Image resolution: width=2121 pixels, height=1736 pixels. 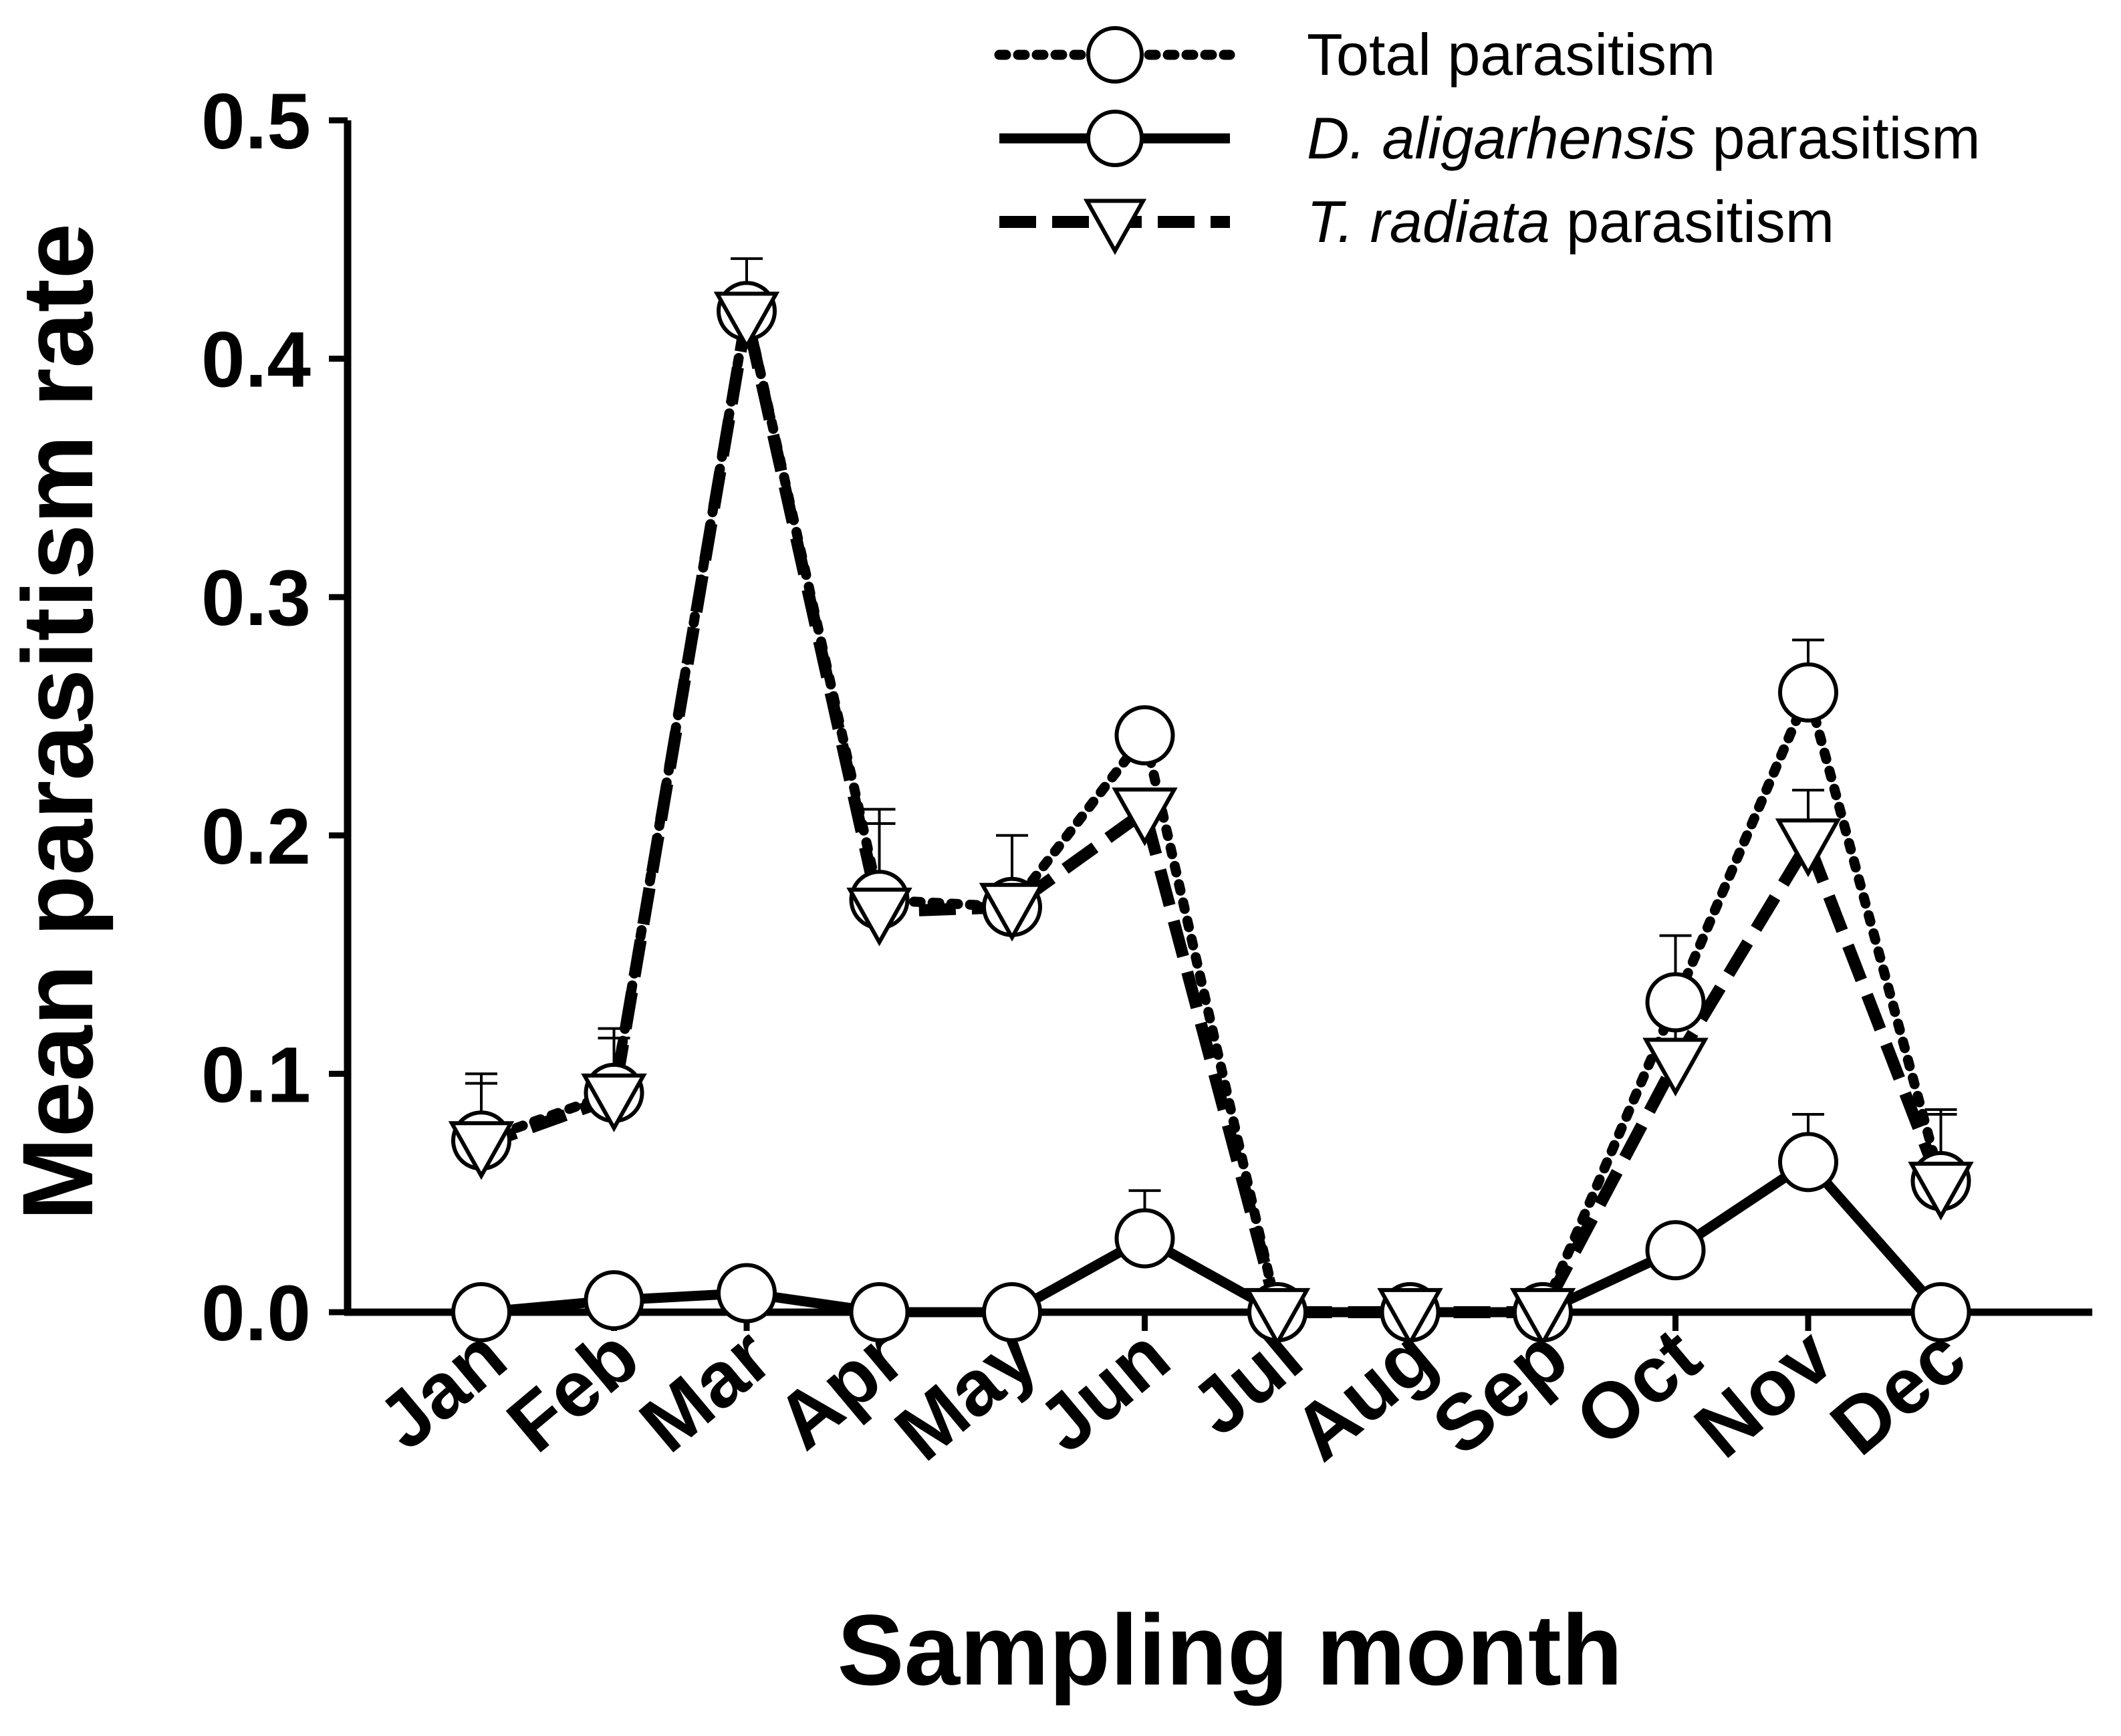 I want to click on legend-item: Total parasitism, so click(x=1355, y=54).